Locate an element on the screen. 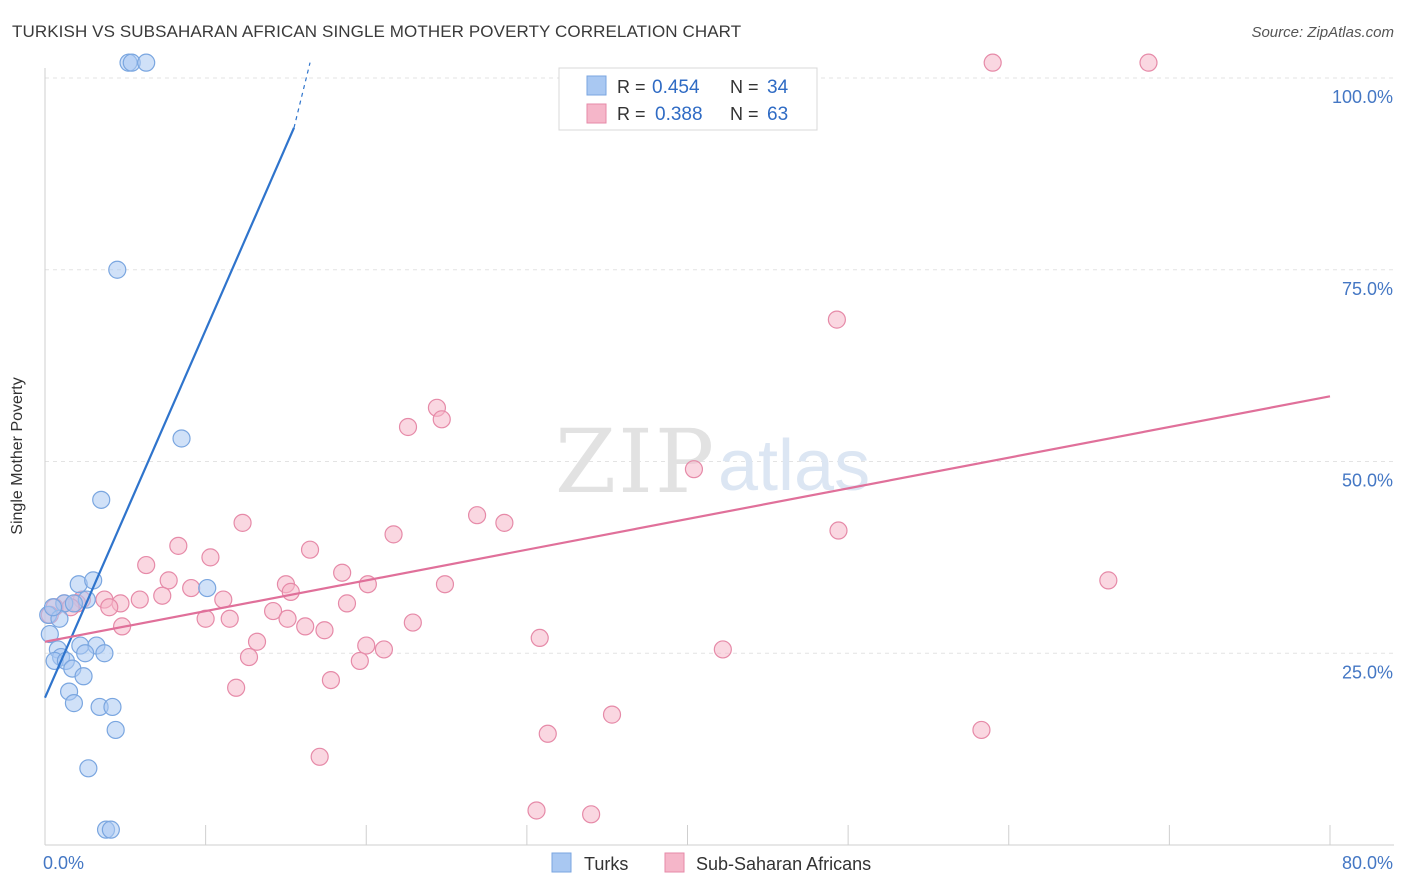  x-tick-label-min: 0.0% is located at coordinates (63, 863).